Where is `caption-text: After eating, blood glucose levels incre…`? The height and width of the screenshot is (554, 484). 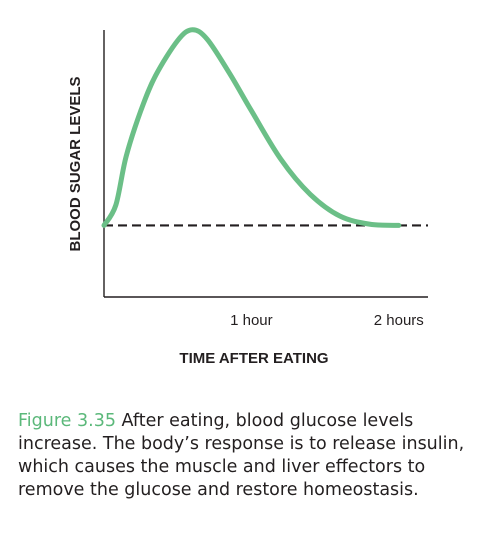
caption-text: After eating, blood glucose levels incre… is located at coordinates (241, 455).